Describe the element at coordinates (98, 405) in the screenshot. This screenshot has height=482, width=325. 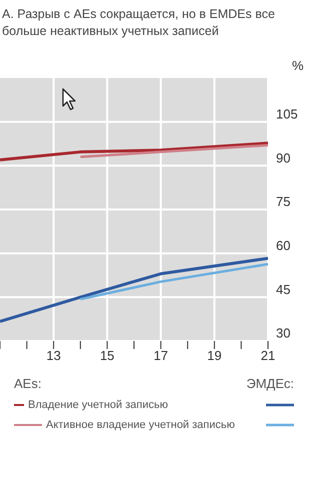
I see `legend-label: Владение учетной записью` at that location.